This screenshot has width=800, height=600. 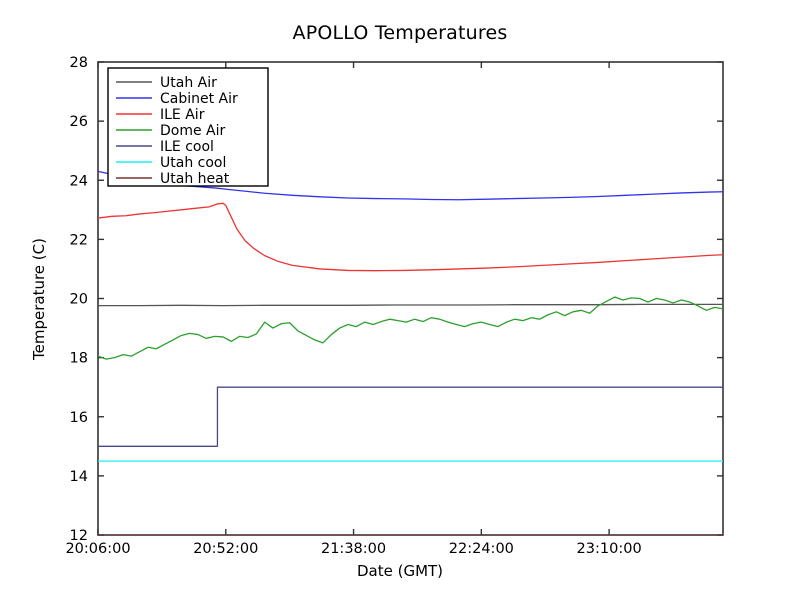 I want to click on legend-label-ile-air: ILE Air, so click(x=182, y=115).